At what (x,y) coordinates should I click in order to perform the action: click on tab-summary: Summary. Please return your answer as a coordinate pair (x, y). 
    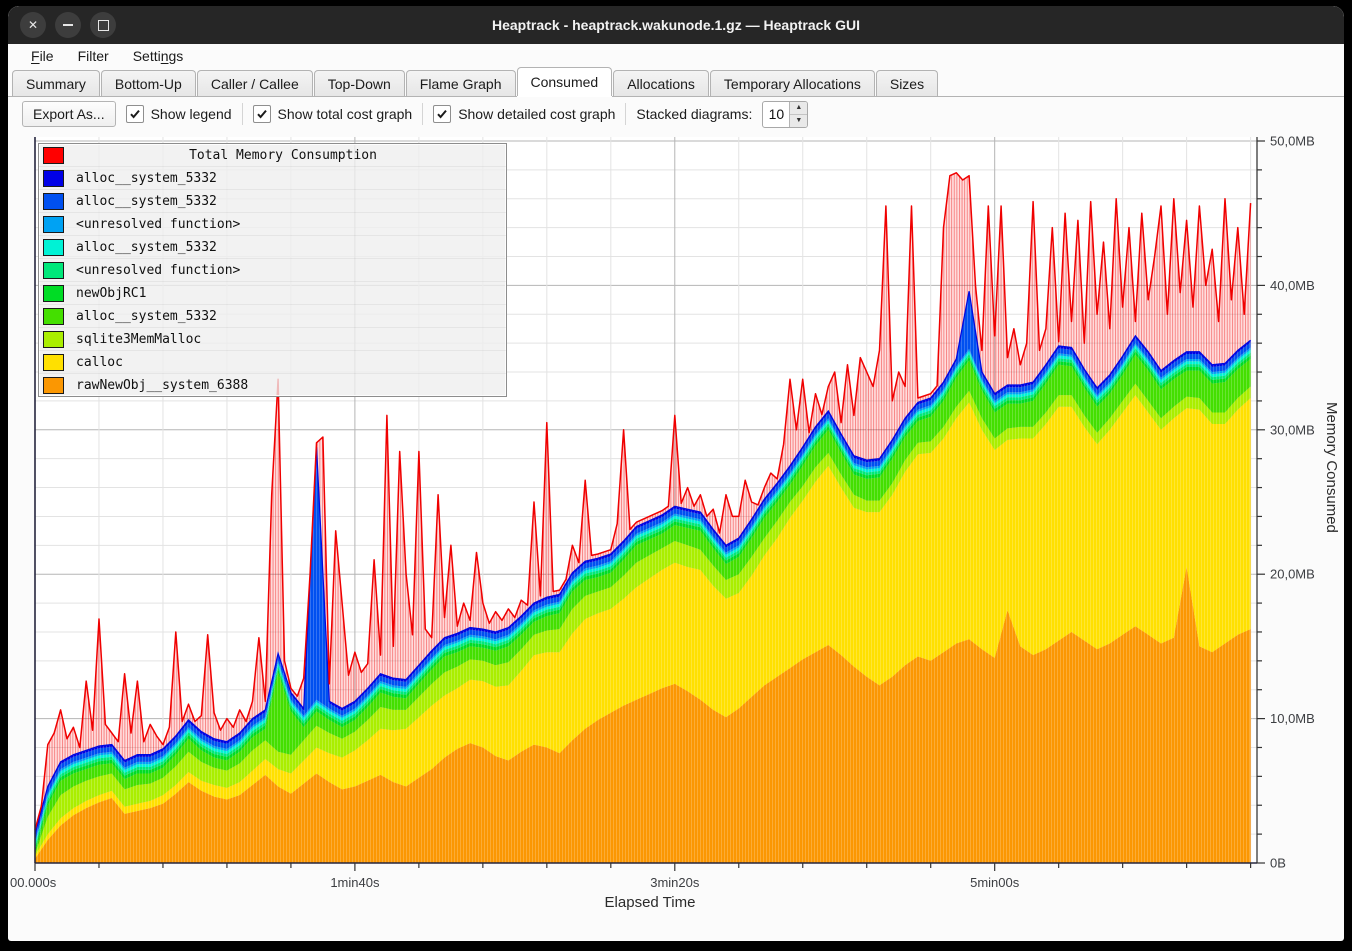
    Looking at the image, I should click on (56, 83).